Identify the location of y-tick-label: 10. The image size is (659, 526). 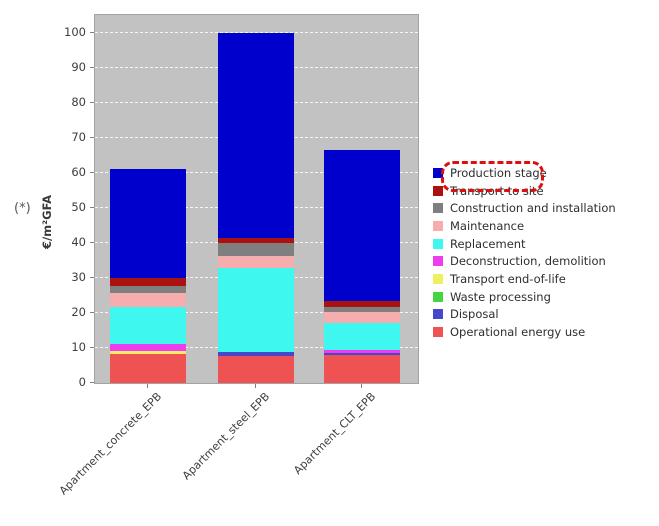
(78, 347).